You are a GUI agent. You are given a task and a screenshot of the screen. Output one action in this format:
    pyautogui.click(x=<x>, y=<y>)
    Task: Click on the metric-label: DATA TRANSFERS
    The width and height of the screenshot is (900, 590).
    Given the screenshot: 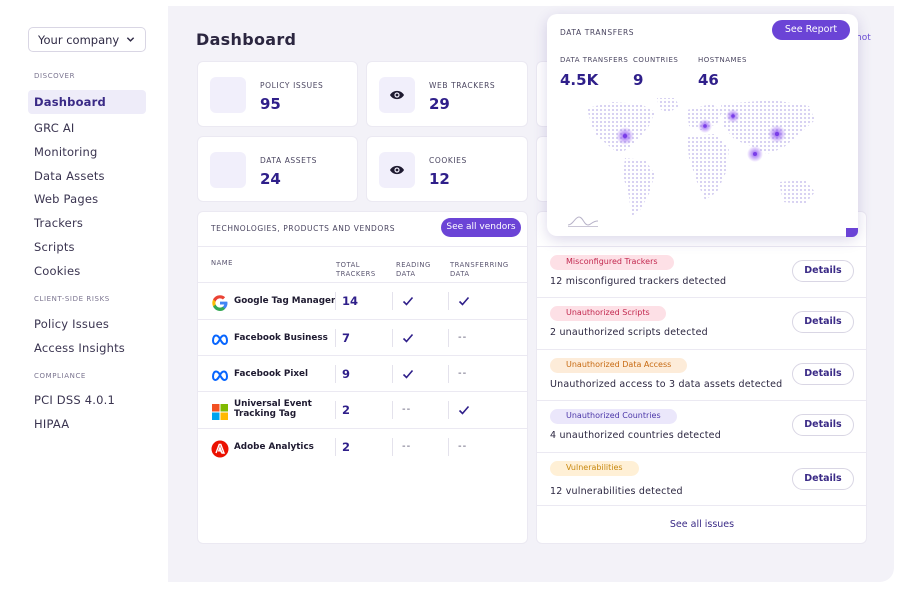 What is the action you would take?
    pyautogui.click(x=594, y=60)
    